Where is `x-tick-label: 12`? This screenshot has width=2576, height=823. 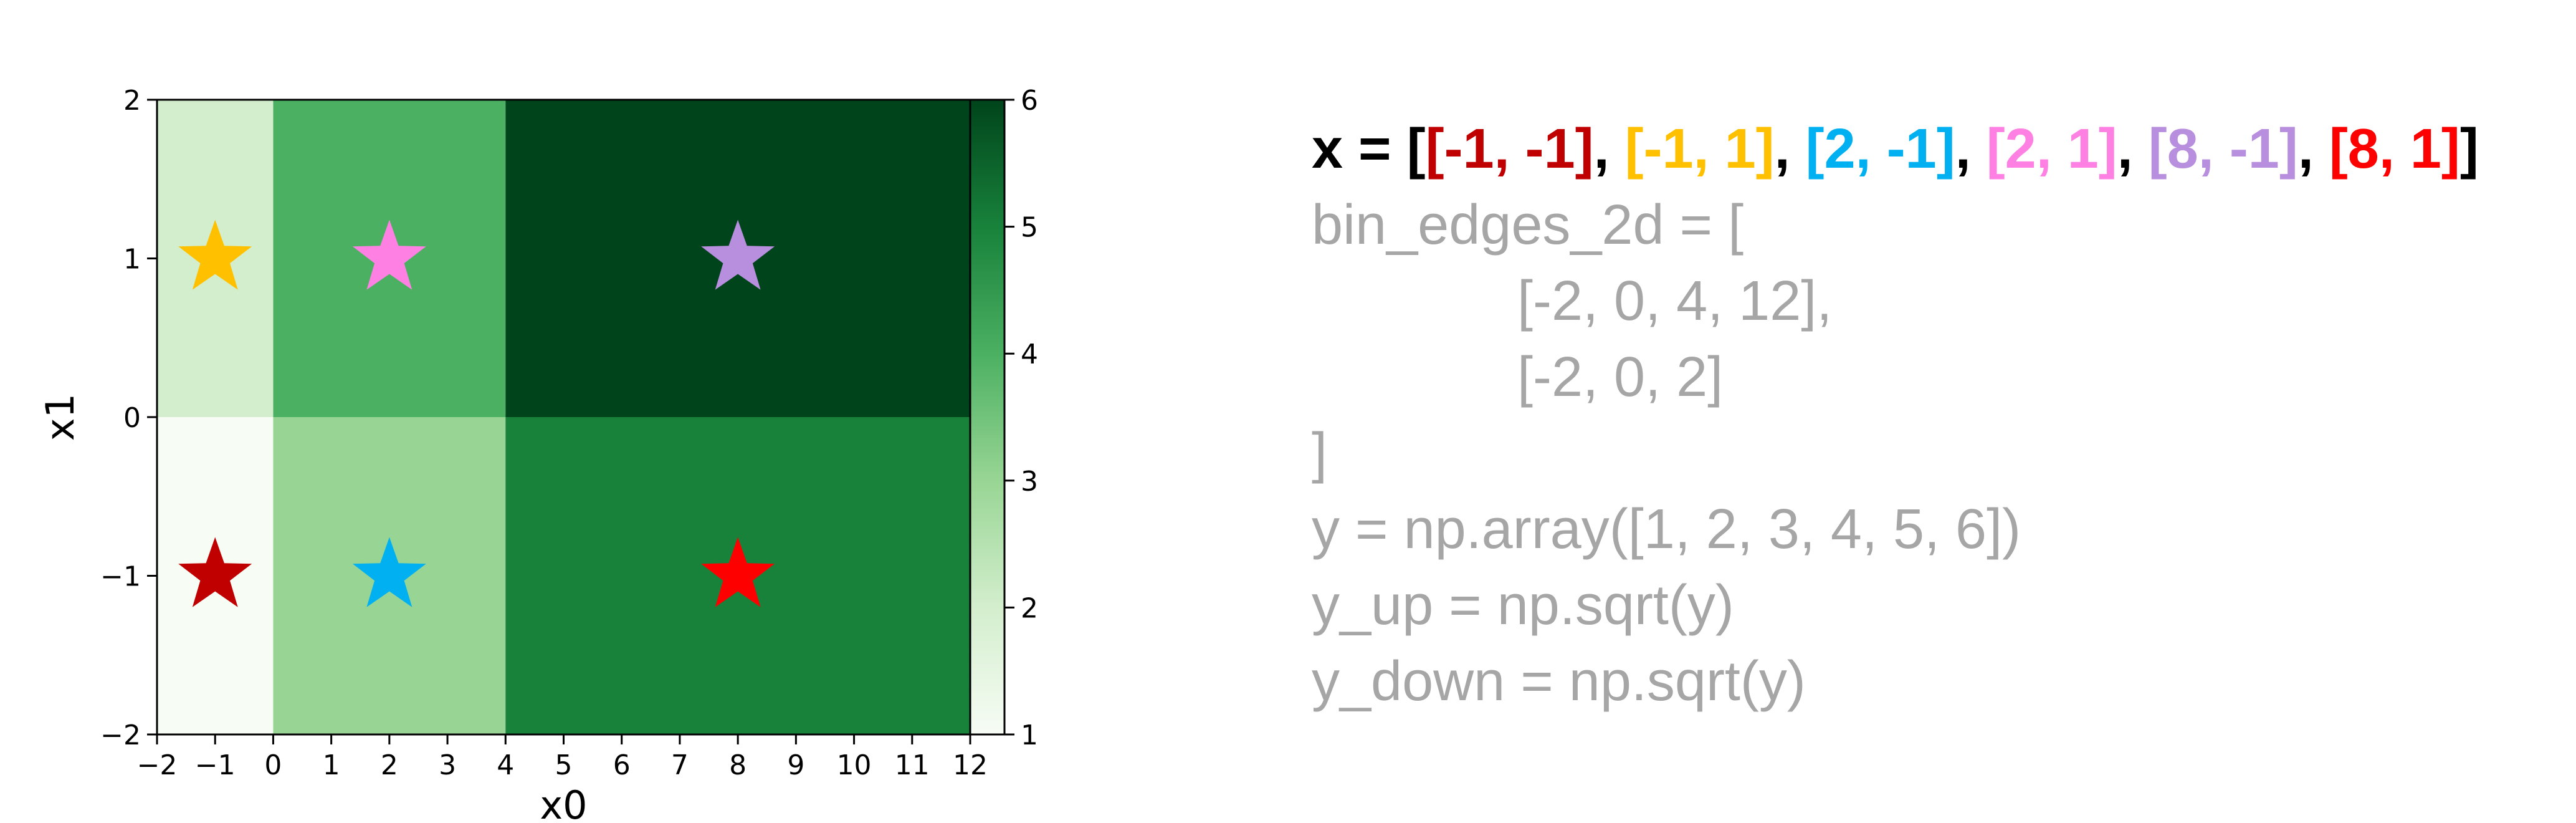 x-tick-label: 12 is located at coordinates (971, 765).